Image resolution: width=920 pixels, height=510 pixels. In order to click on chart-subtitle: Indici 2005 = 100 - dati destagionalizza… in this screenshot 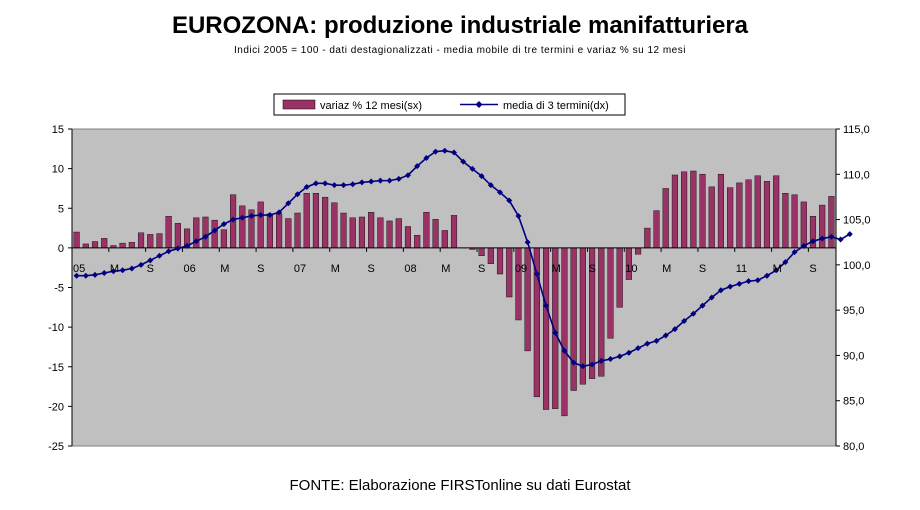, I will do `click(460, 50)`.